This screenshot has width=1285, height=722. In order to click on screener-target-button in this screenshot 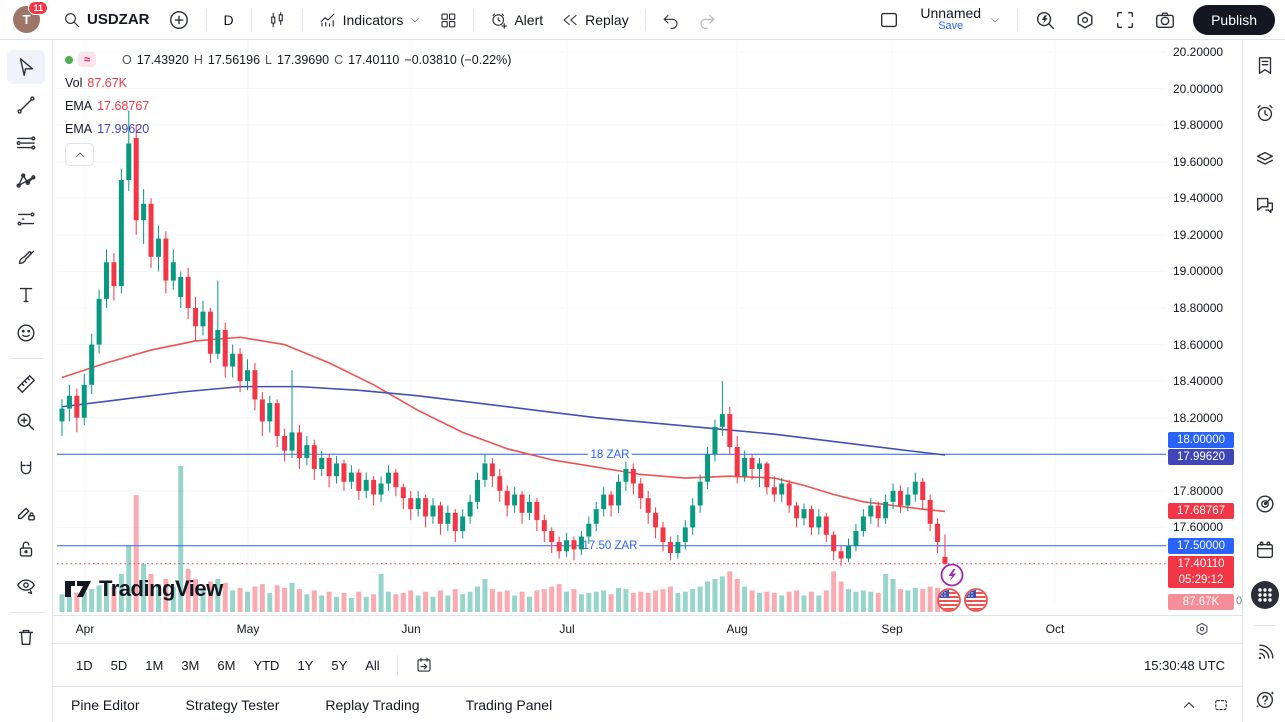, I will do `click(1265, 504)`.